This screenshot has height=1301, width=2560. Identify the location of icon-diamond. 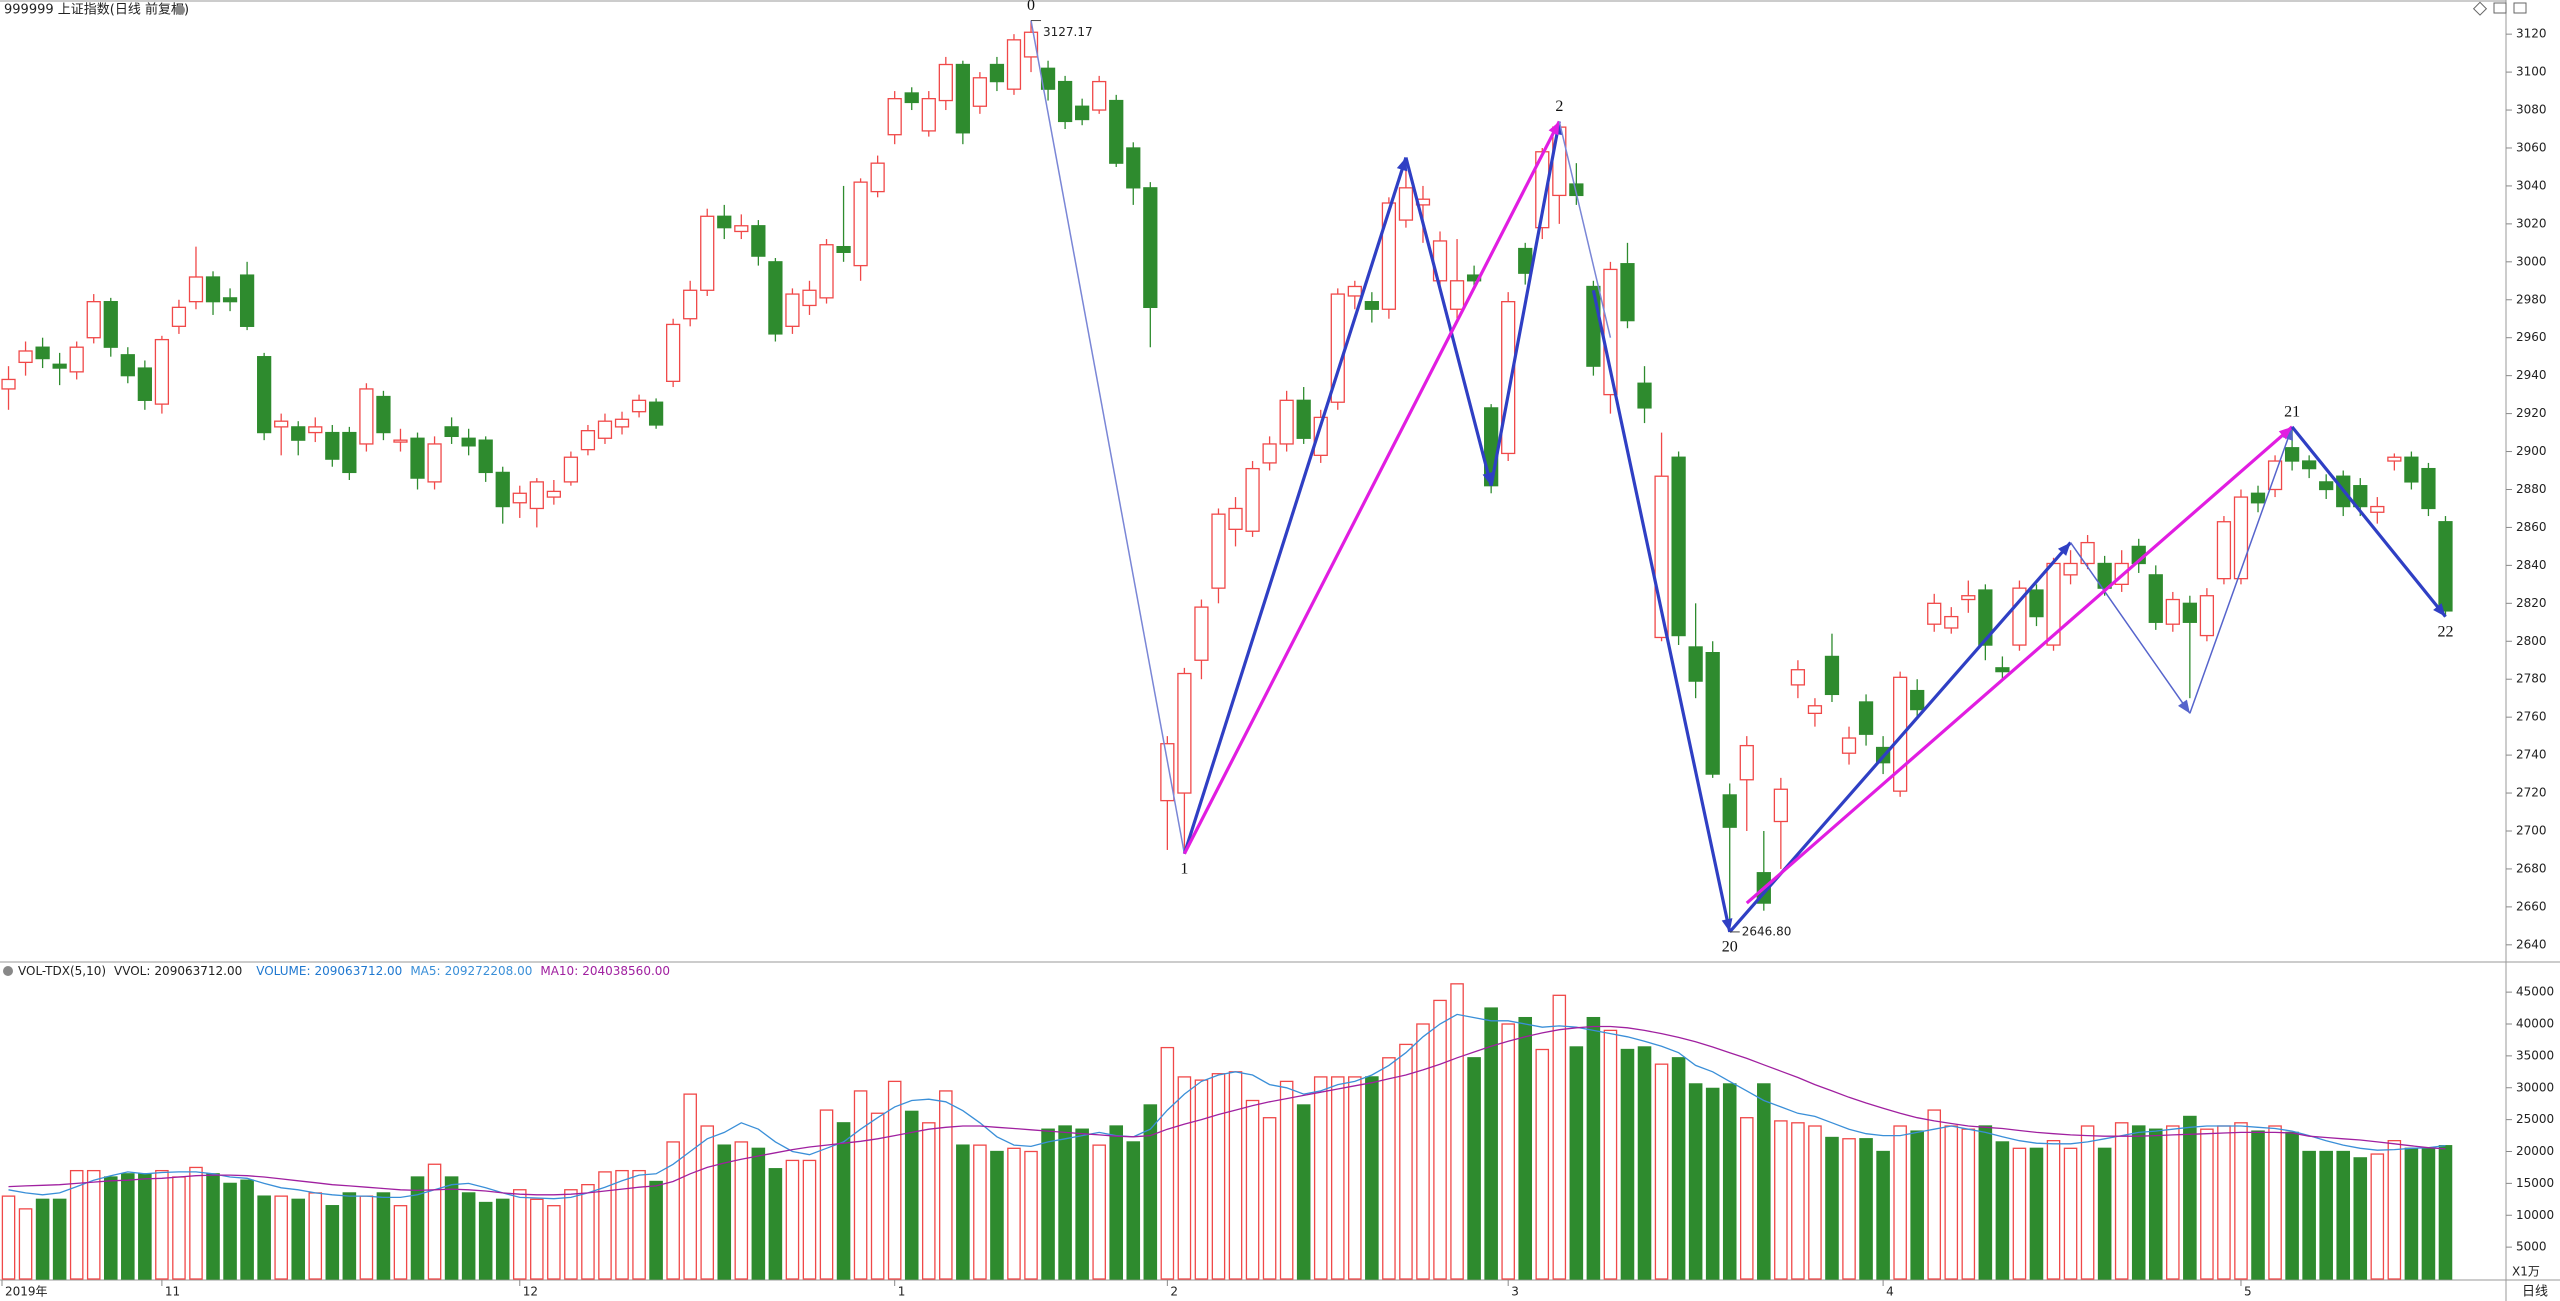
(2480, 8).